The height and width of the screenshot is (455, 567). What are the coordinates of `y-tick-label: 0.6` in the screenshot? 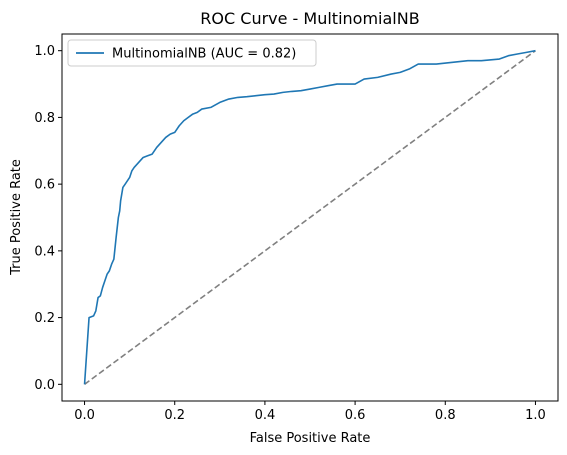 It's located at (44, 185).